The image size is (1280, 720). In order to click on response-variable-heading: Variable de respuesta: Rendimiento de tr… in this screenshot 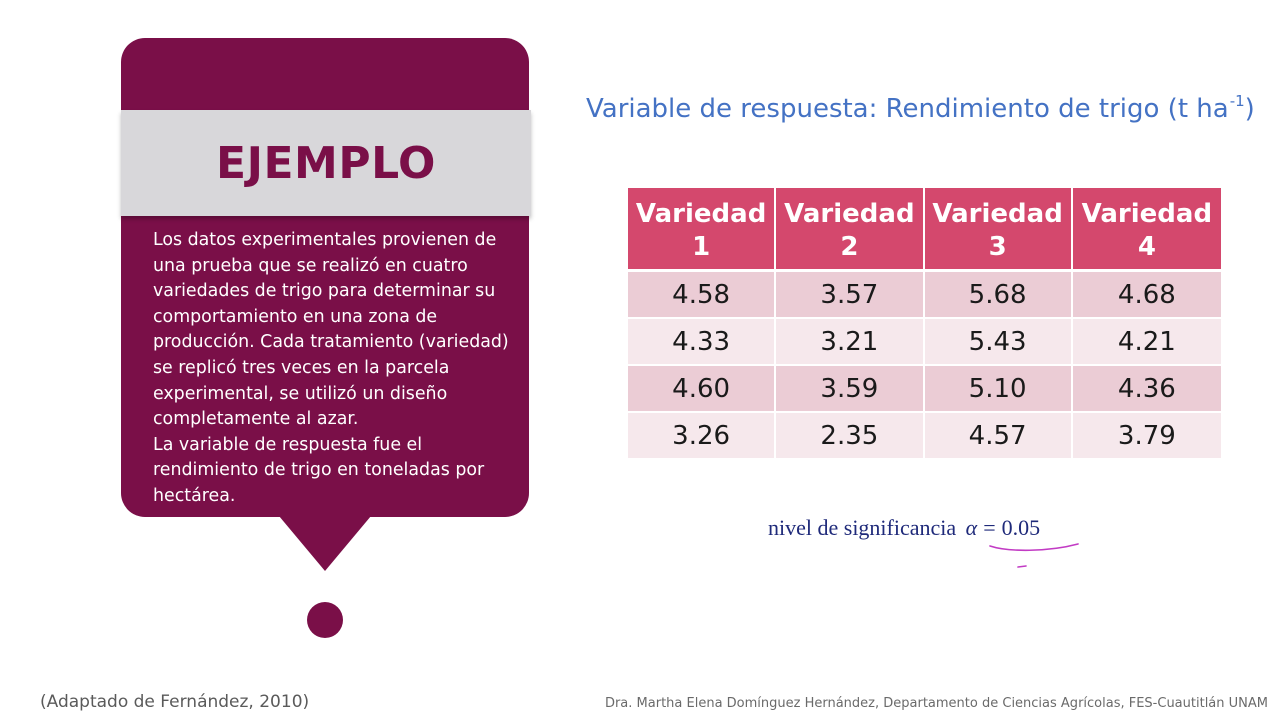, I will do `click(920, 108)`.